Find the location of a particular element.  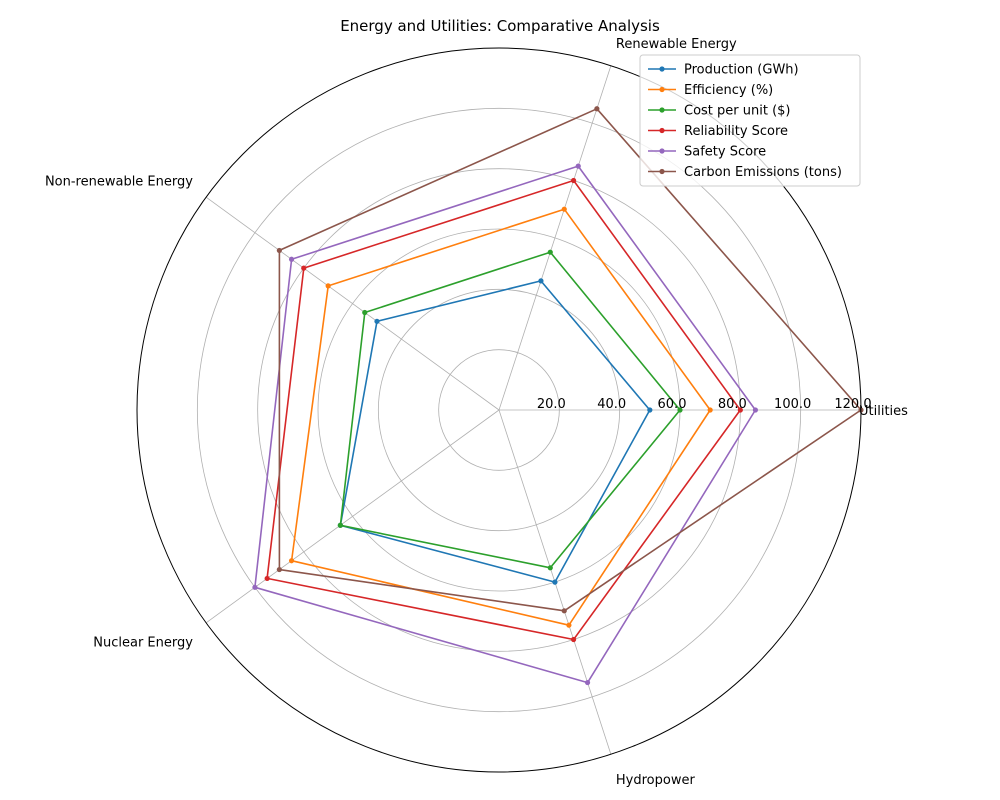

legend-label: Cost per unit ($) is located at coordinates (737, 111).